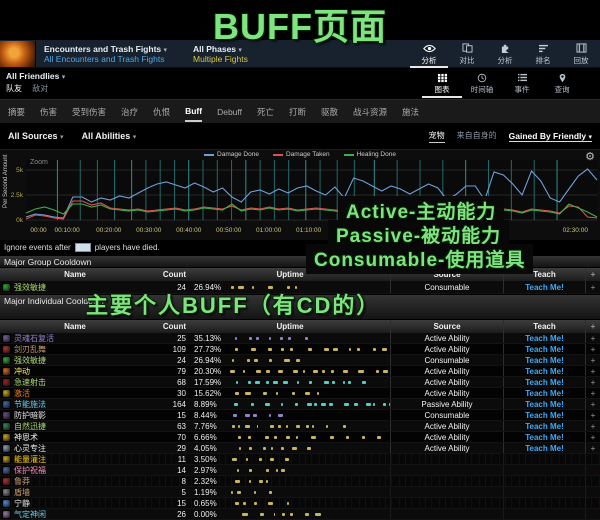 The height and width of the screenshot is (520, 600). Describe the element at coordinates (544, 274) in the screenshot. I see `col-teach: Teach` at that location.